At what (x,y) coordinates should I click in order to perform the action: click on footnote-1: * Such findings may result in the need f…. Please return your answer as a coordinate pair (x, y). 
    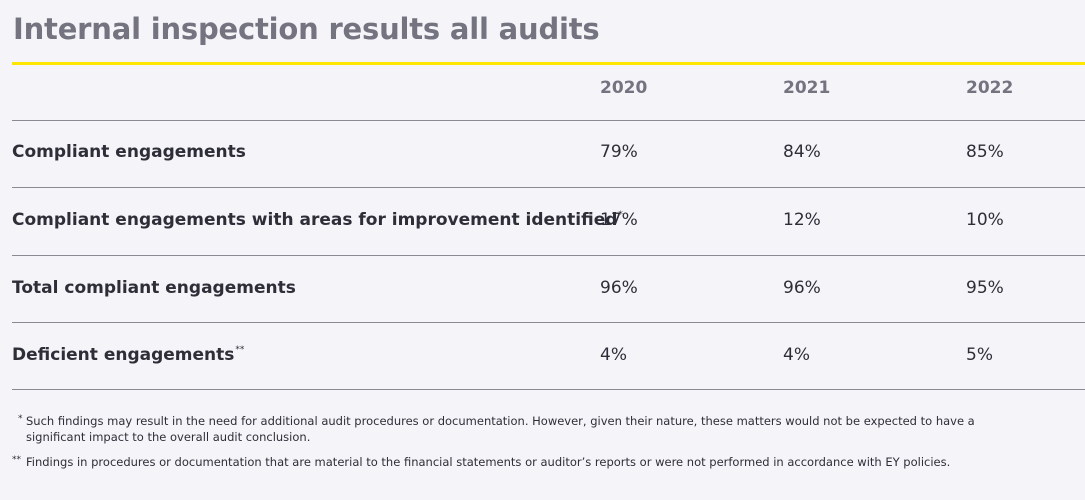
    Looking at the image, I should click on (517, 429).